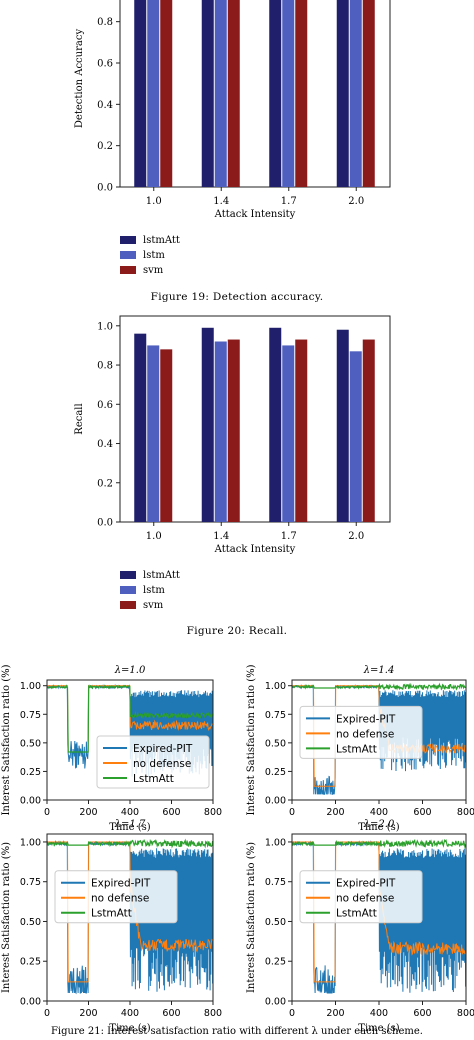 The image size is (474, 1040). Describe the element at coordinates (105, 64) in the screenshot. I see `y-tick-label: 0.6` at that location.